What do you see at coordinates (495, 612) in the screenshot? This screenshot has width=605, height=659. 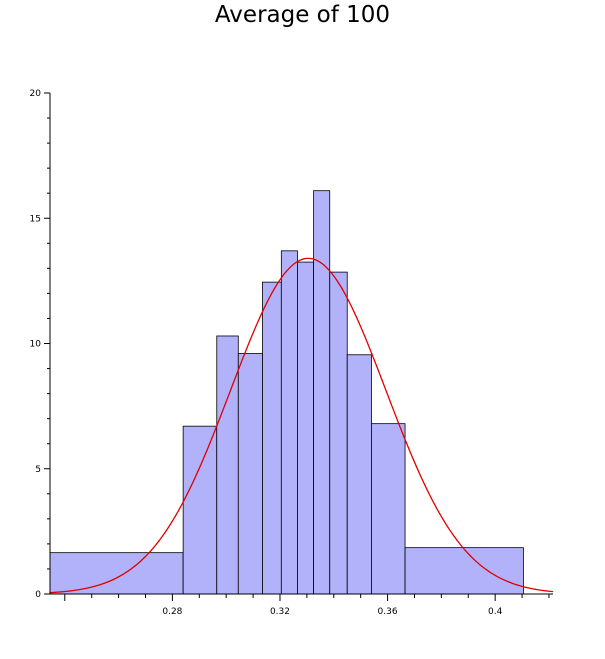 I see `x-tick-label: 0.4` at bounding box center [495, 612].